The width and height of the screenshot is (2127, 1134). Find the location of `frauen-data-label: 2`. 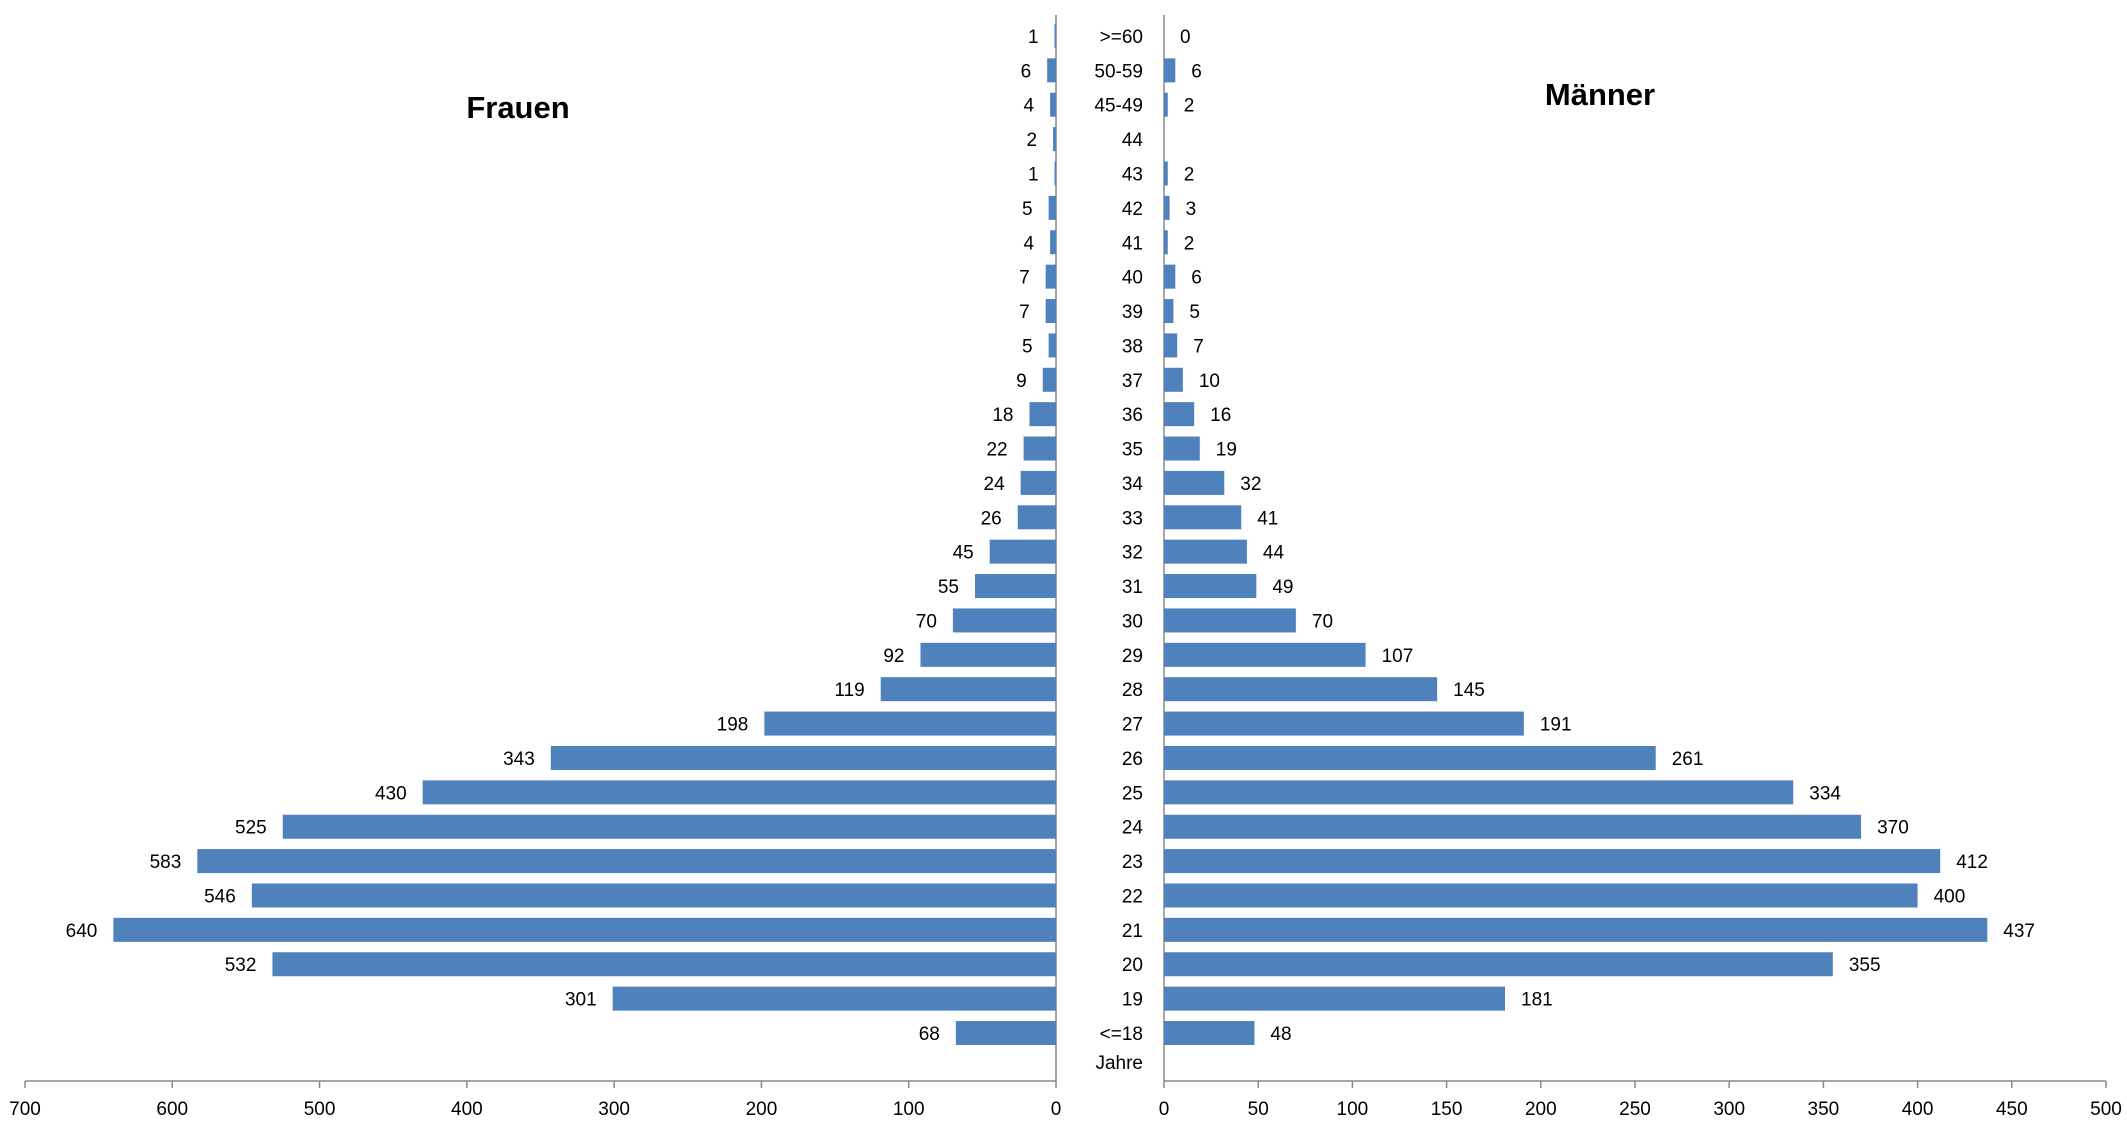

frauen-data-label: 2 is located at coordinates (1031, 140).